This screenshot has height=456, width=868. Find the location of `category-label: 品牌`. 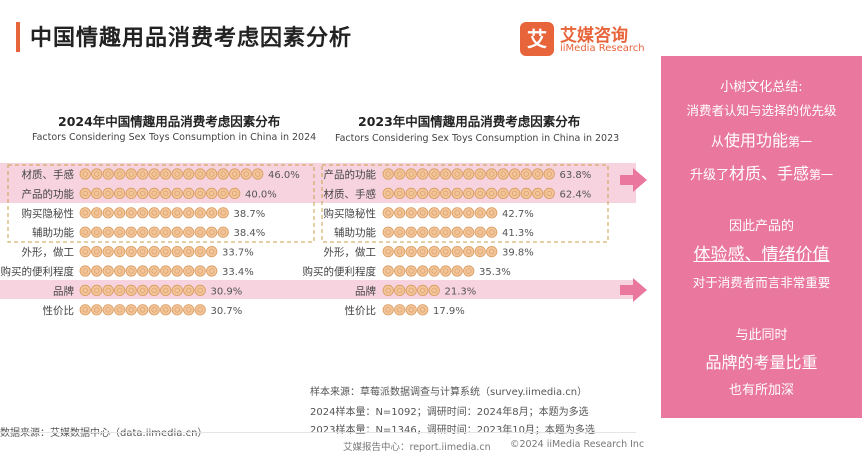

category-label: 品牌 is located at coordinates (63, 290).